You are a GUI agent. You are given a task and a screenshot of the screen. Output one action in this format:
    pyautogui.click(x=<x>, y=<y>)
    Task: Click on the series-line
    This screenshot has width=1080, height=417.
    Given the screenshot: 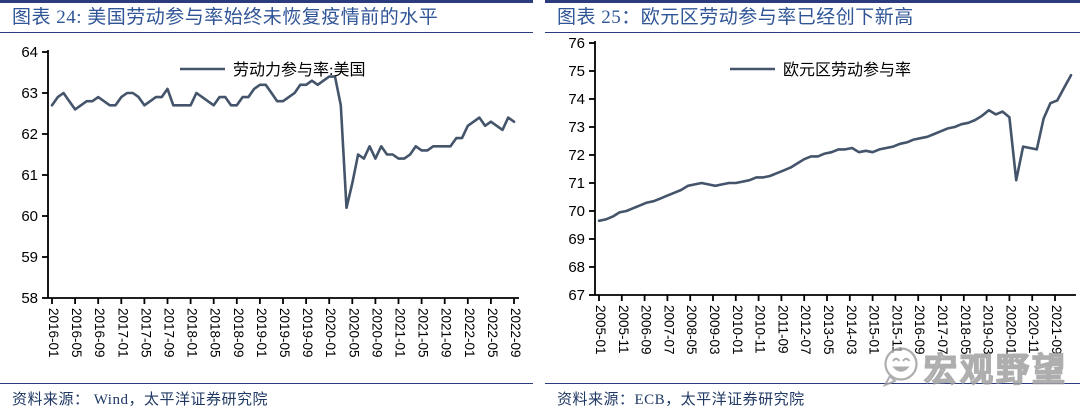 What is the action you would take?
    pyautogui.click(x=283, y=142)
    